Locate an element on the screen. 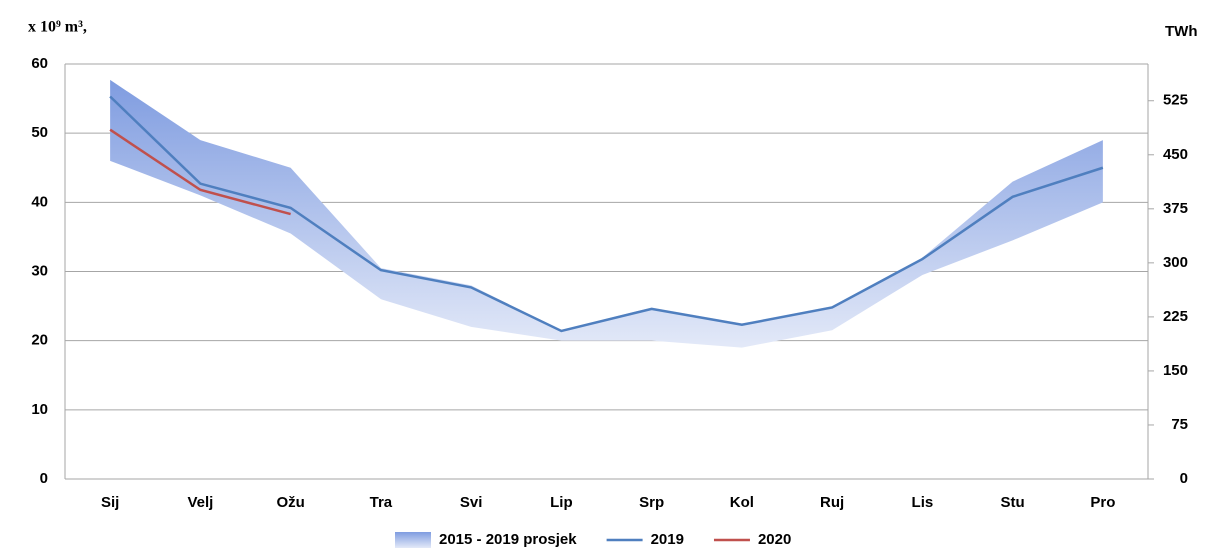  x-tick-label: Tra is located at coordinates (381, 502).